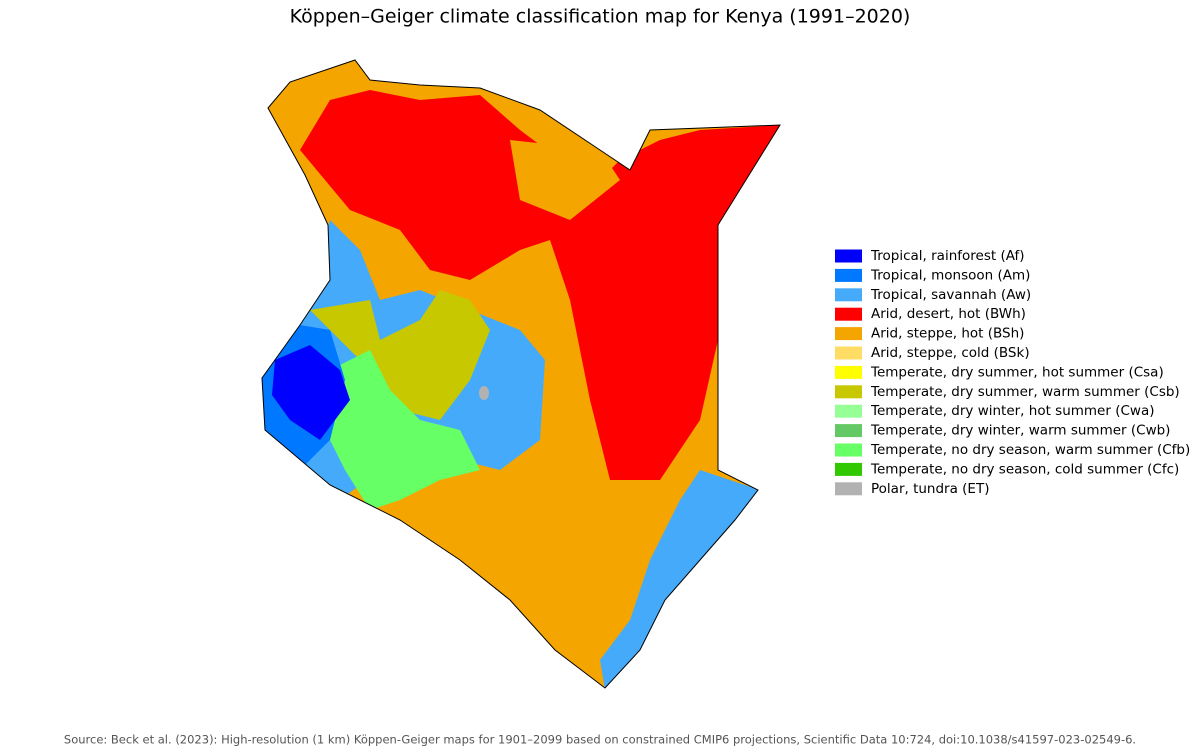 This screenshot has width=1200, height=750. I want to click on legend-label: Arid, steppe, hot (BSh), so click(947, 334).